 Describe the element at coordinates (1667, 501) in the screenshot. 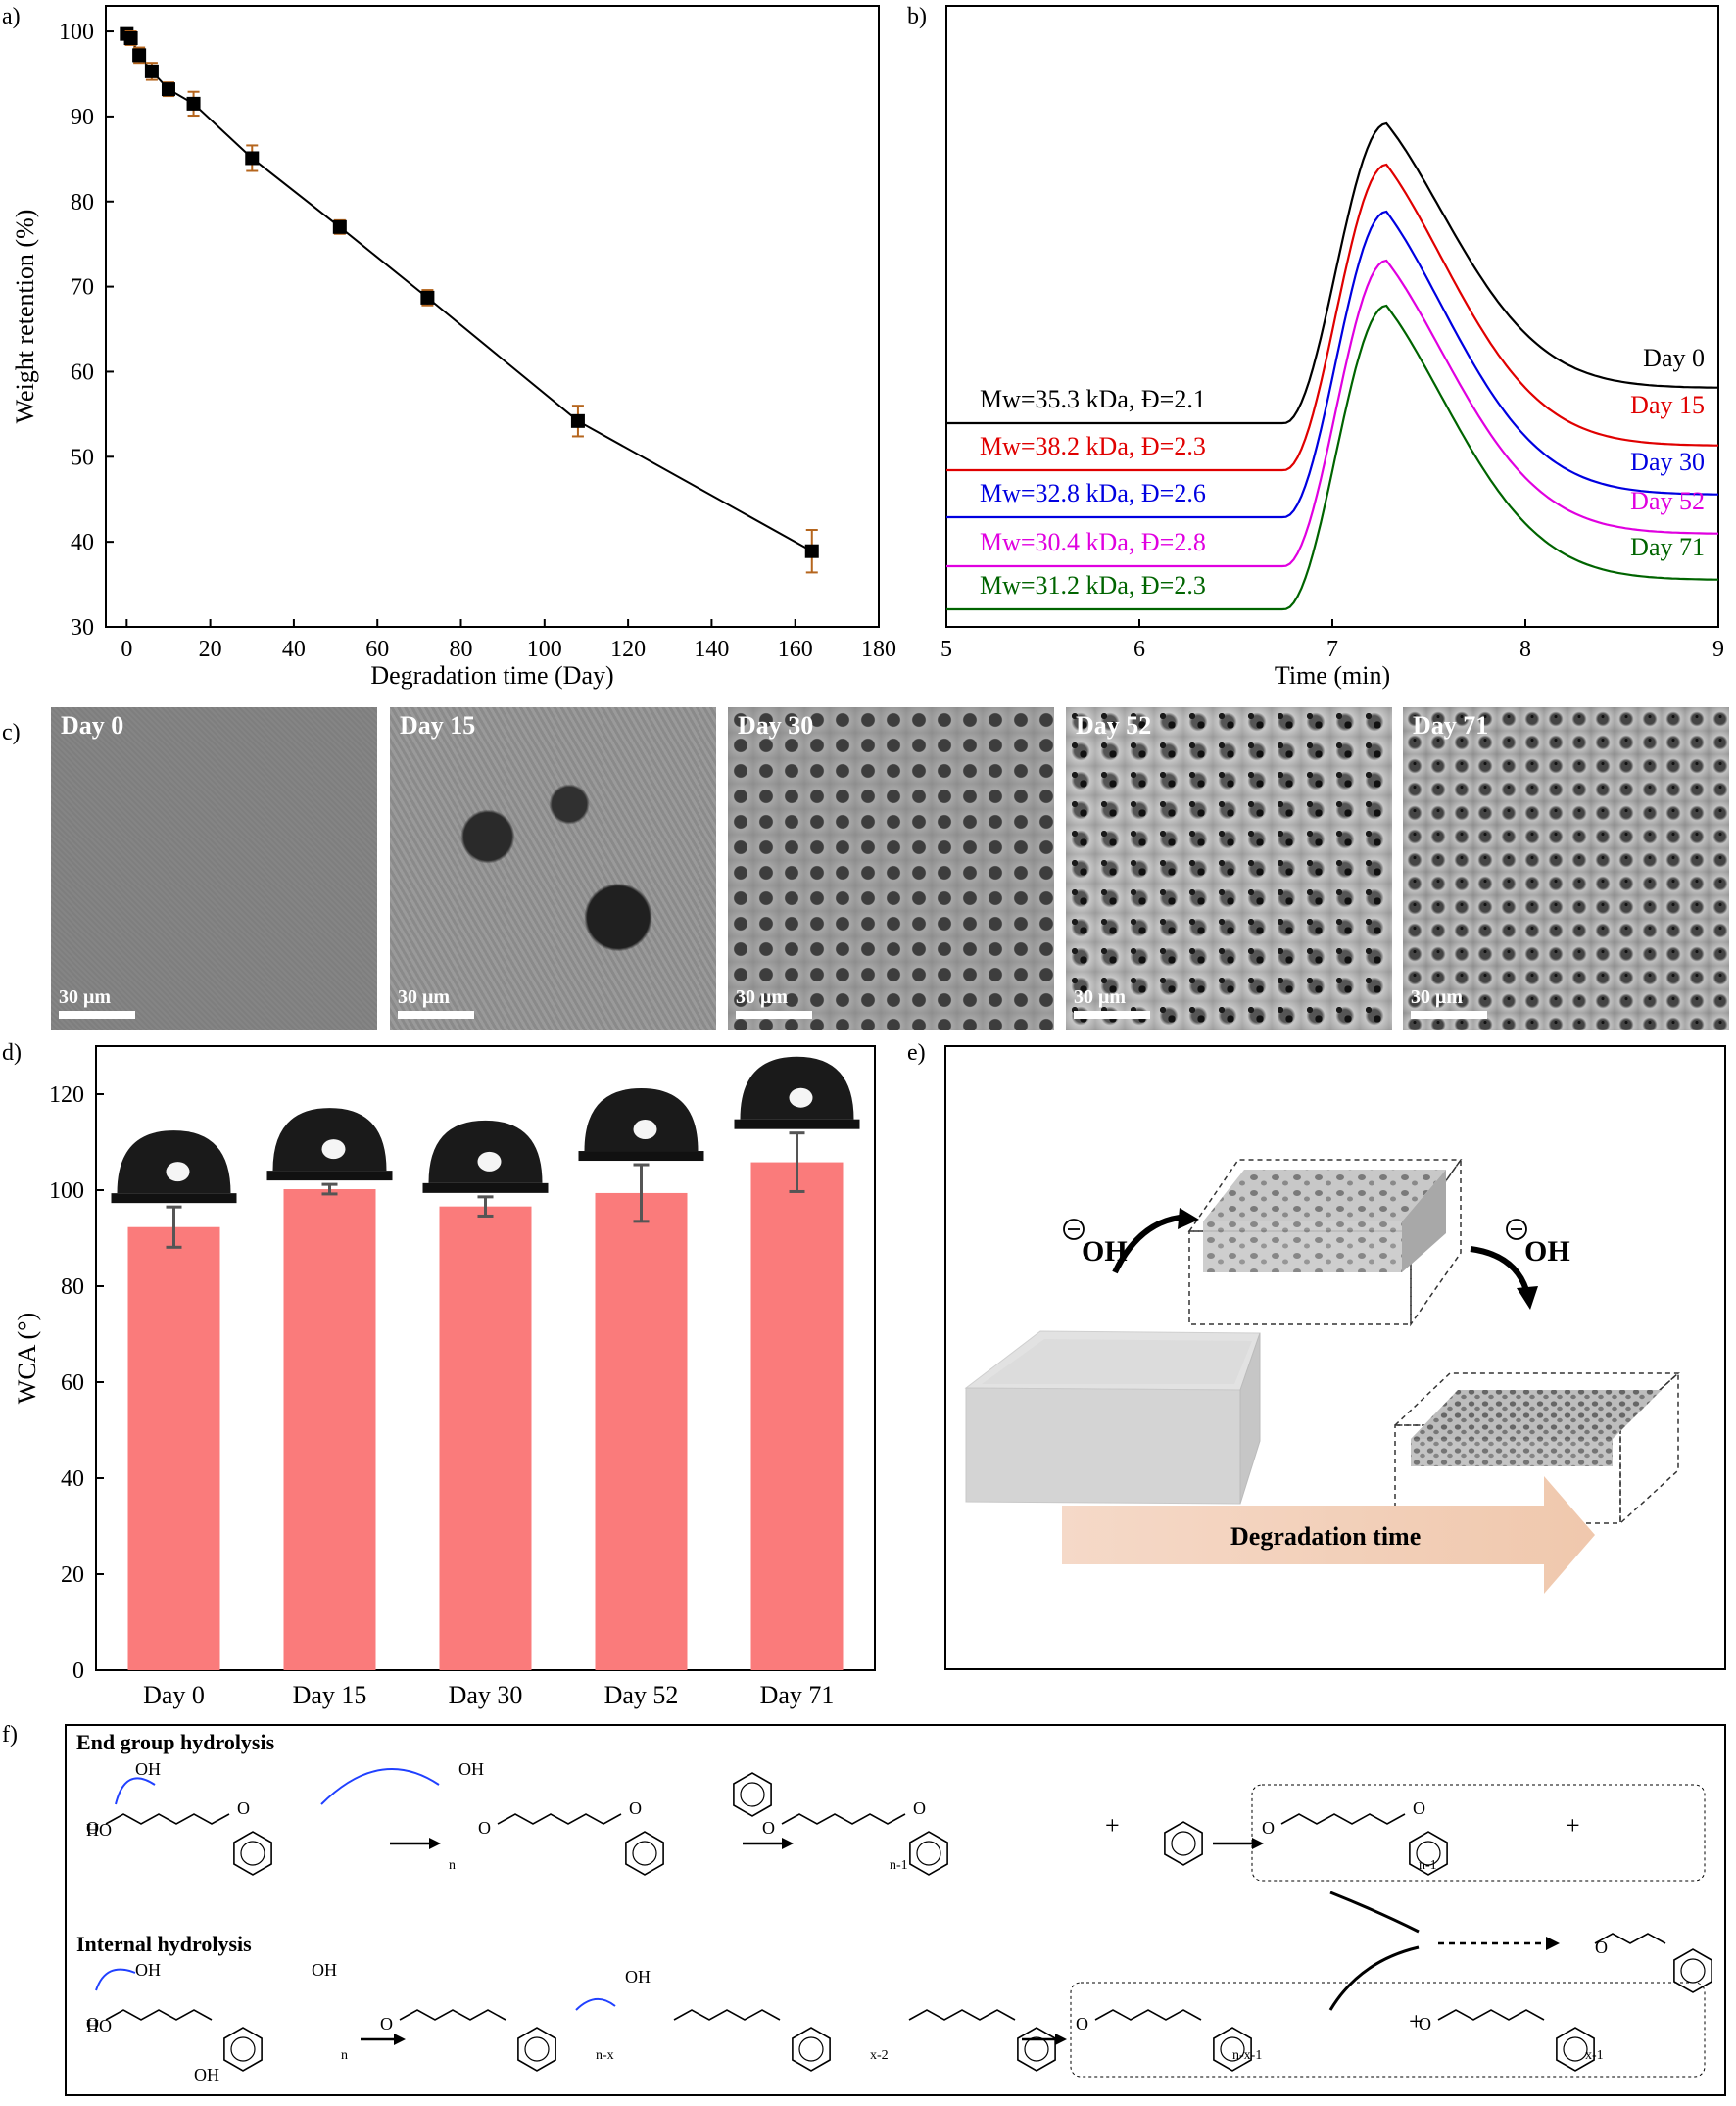

I see `series-label: Day 52` at that location.